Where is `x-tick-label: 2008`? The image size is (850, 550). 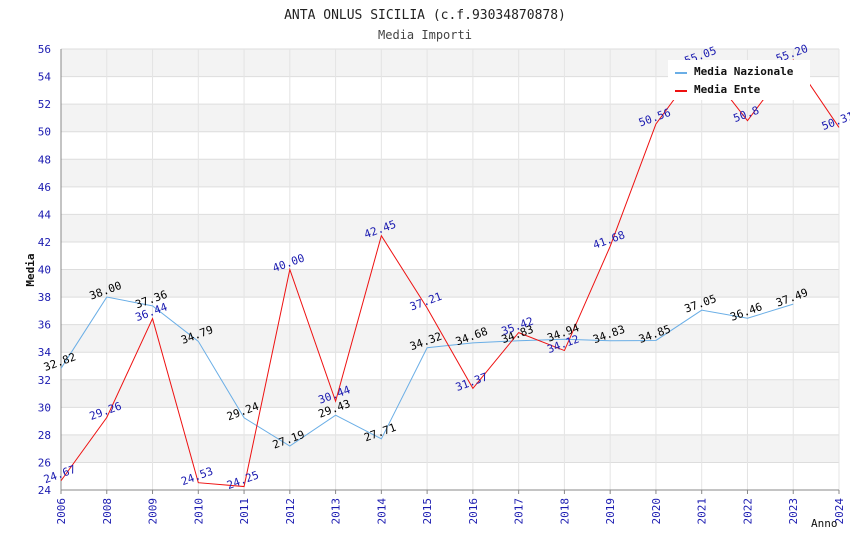
x-tick-label: 2008 is located at coordinates (107, 511).